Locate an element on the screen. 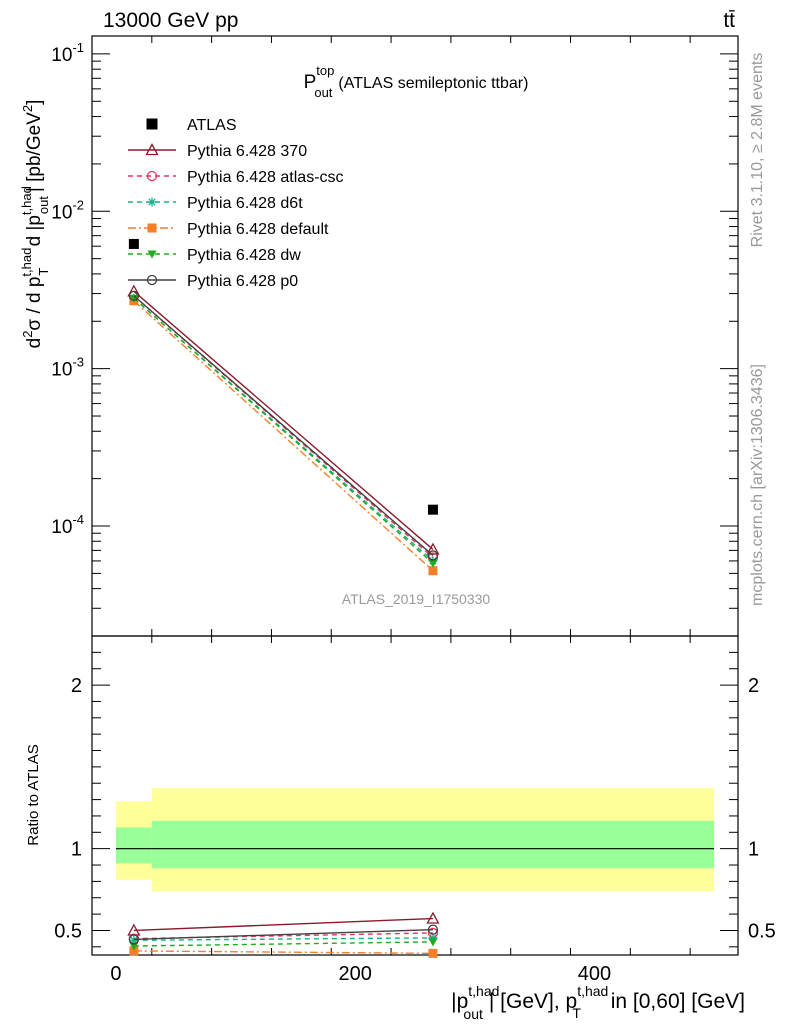 The image size is (786, 1024). legend-label-1: Pythia 6.428 370 is located at coordinates (247, 151).